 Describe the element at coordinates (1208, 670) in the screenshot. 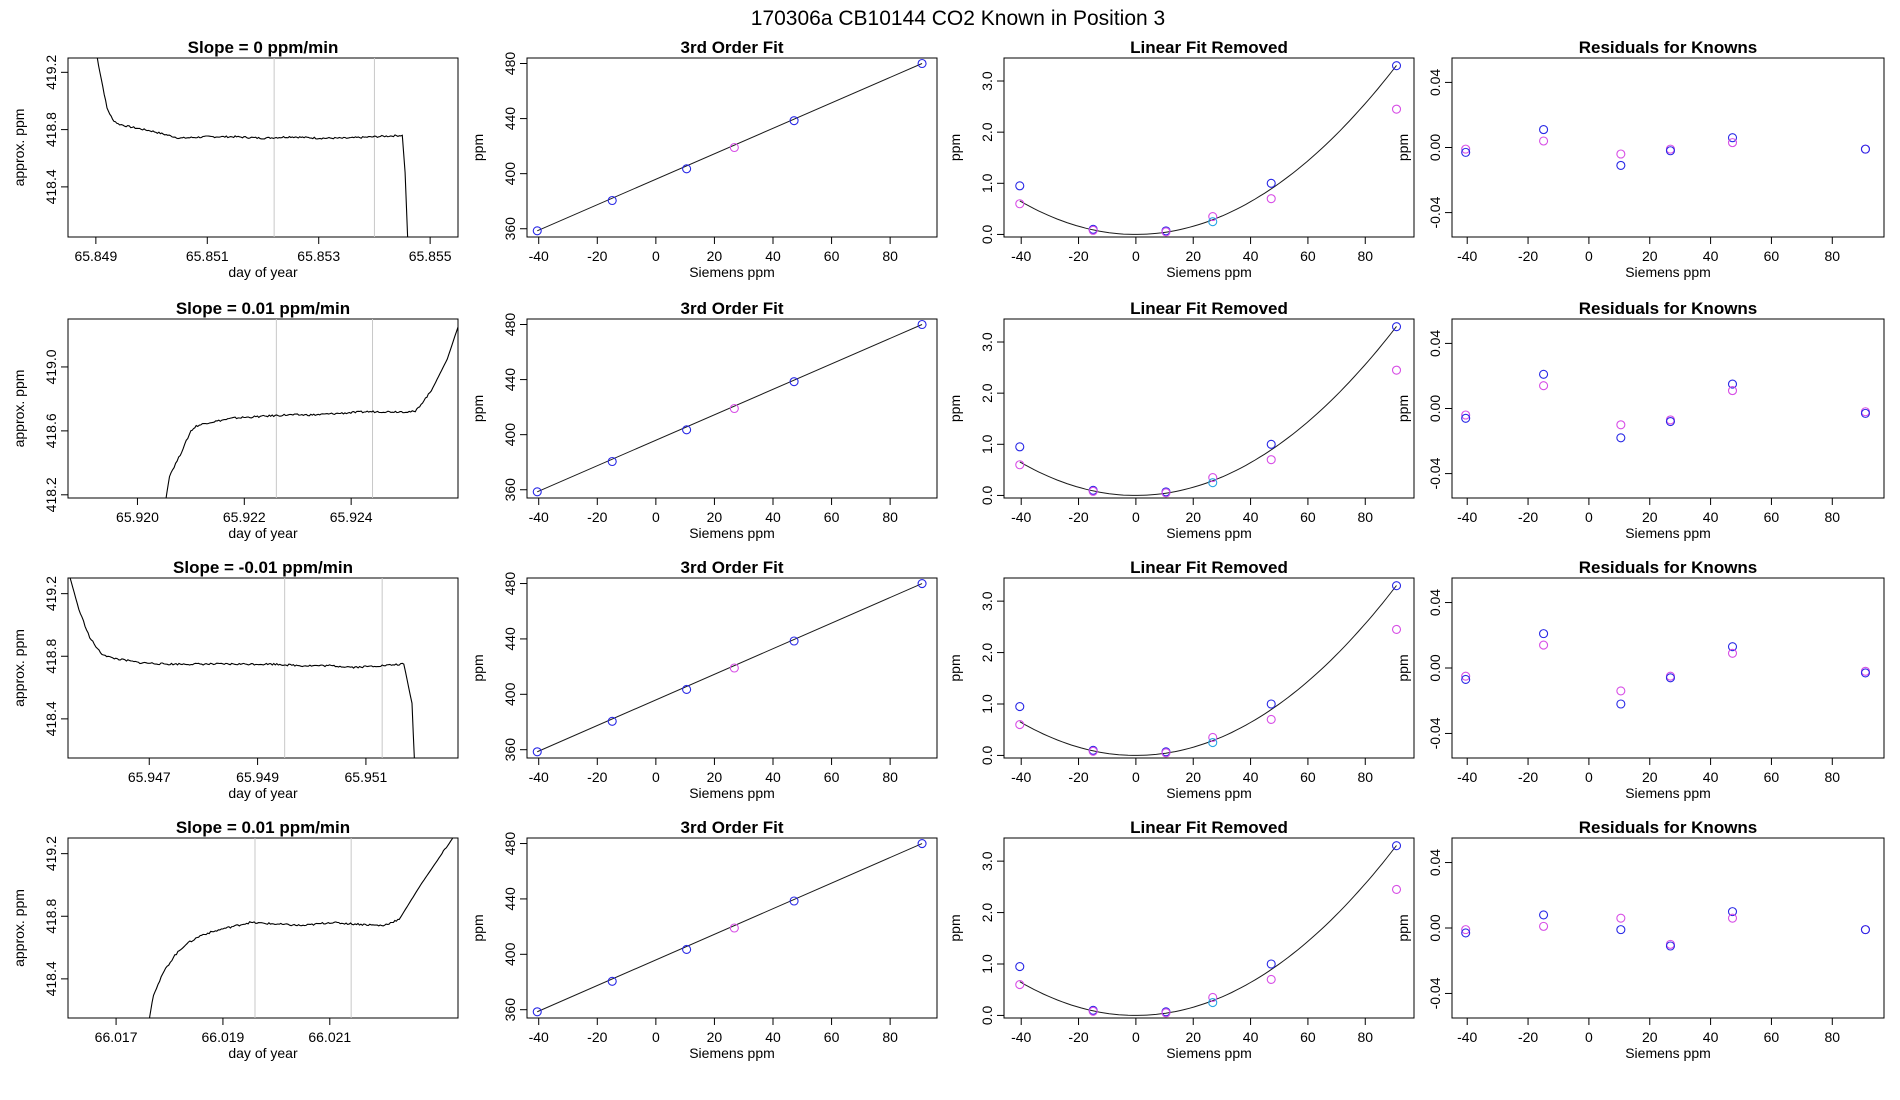

I see `fit-curve` at that location.